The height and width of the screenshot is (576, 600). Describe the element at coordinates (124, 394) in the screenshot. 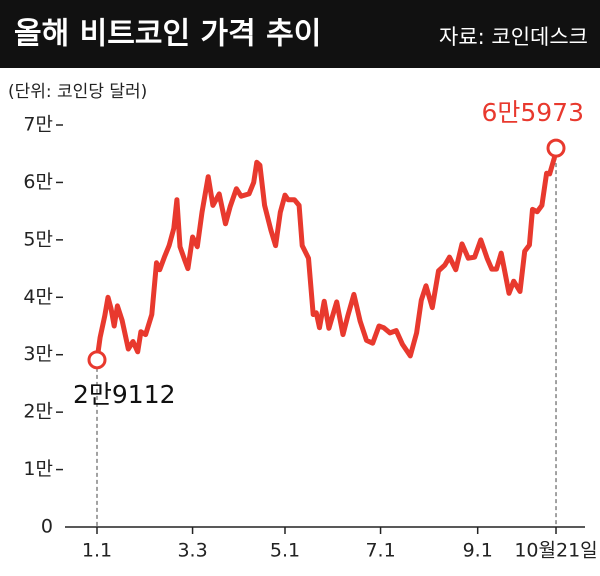

I see `value-label: 2만9112` at that location.